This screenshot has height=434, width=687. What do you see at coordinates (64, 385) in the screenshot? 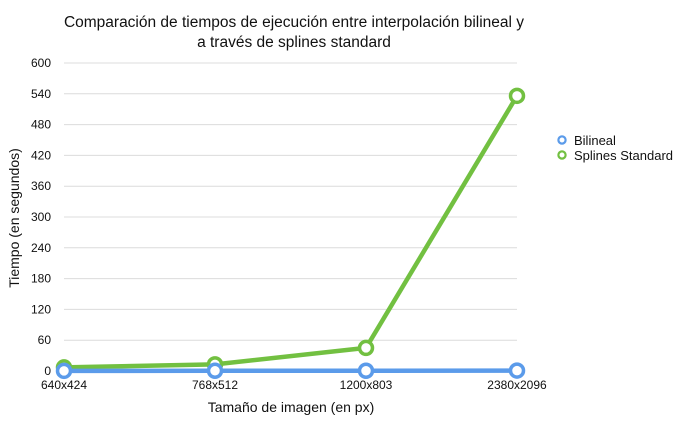
I see `x-tick-label: 640x424` at bounding box center [64, 385].